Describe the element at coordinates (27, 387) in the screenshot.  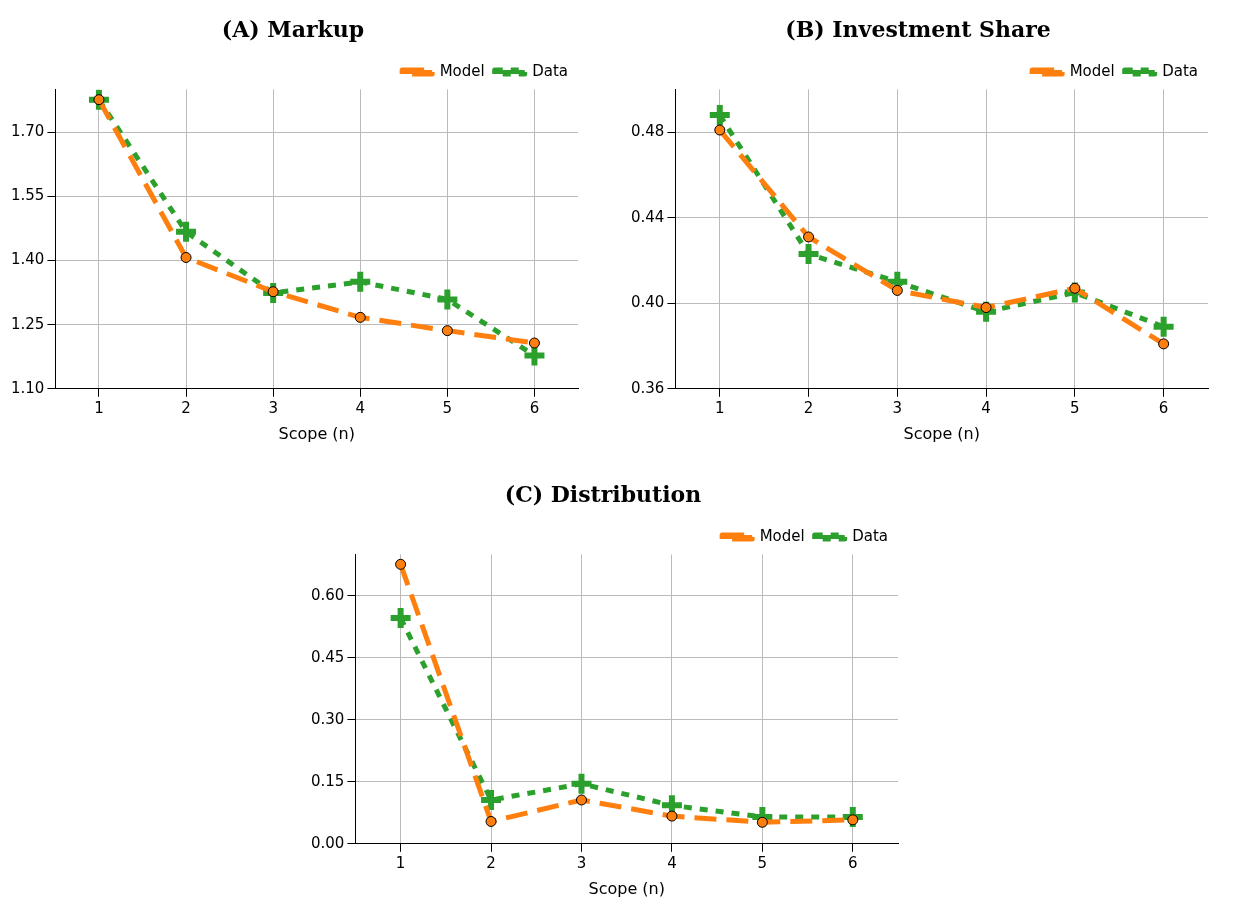
I see `y-tick-label: 1.10` at that location.